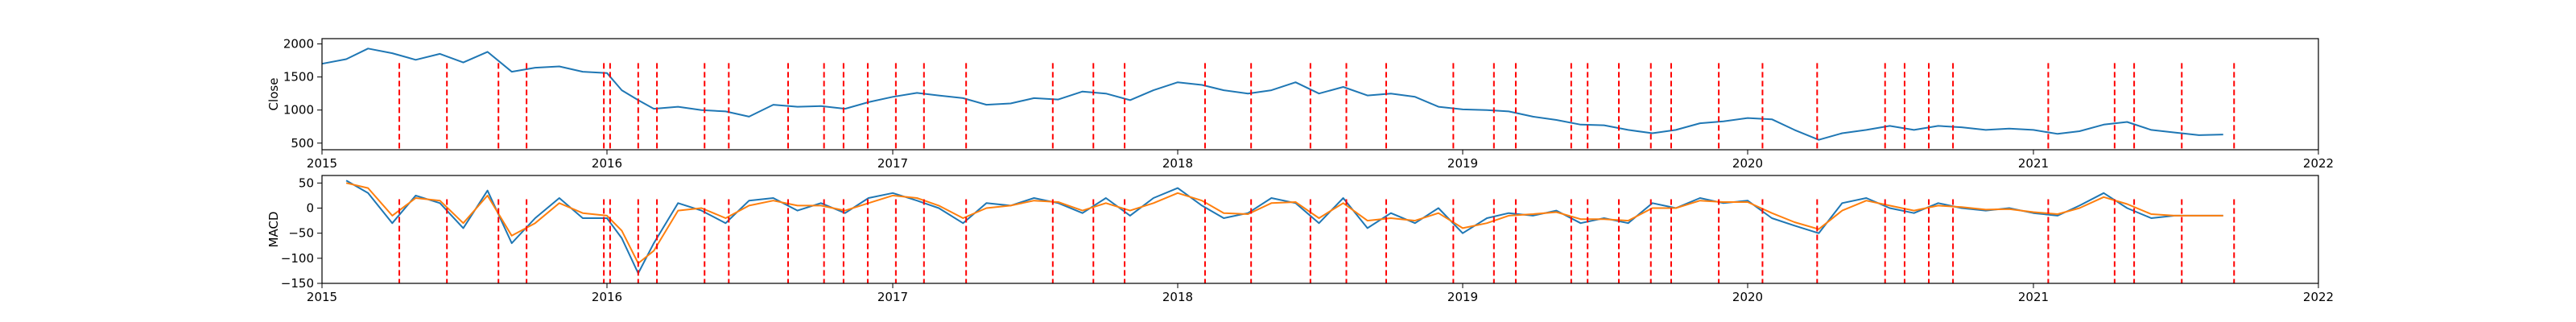  Describe the element at coordinates (297, 258) in the screenshot. I see `macd-y-tick-label: −100` at that location.